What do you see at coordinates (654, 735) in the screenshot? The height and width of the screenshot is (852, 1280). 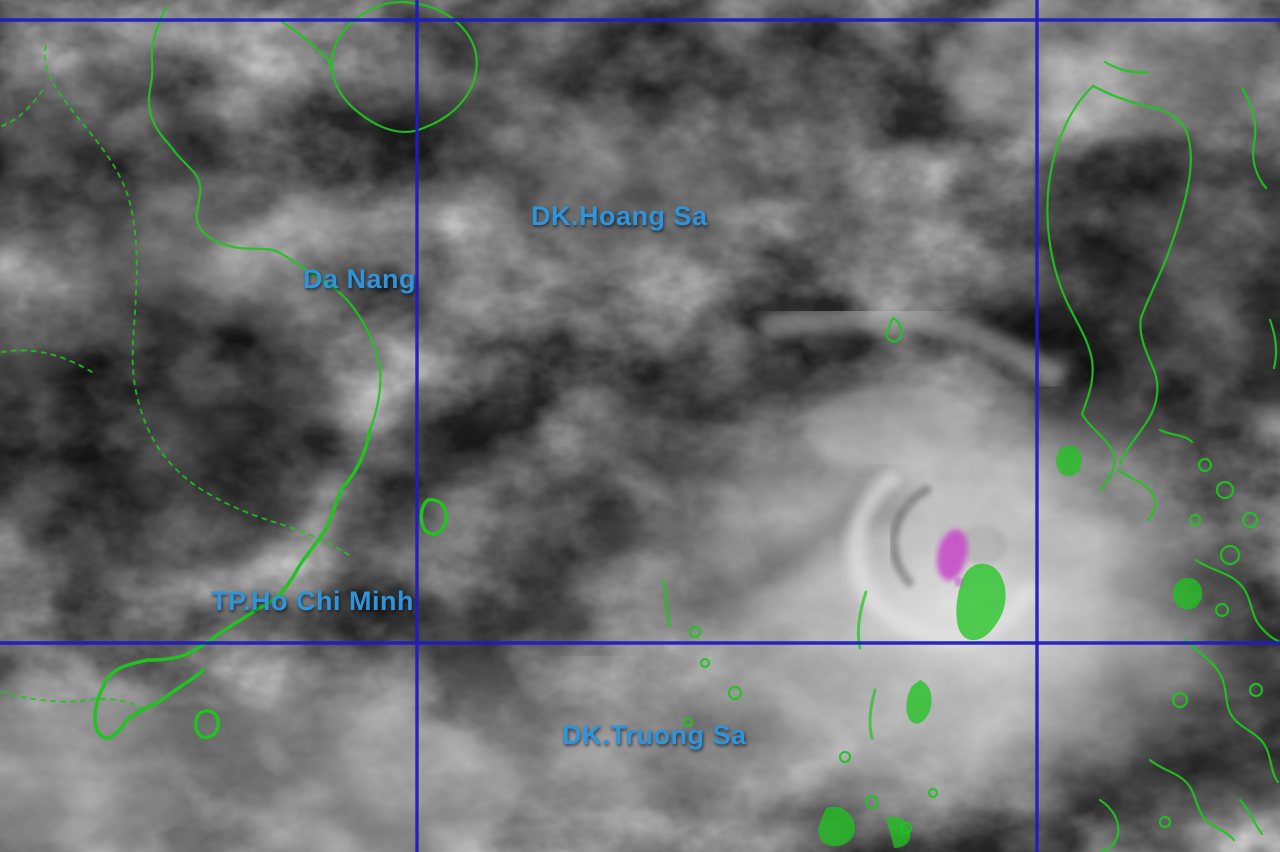 I see `place-label-truong-sa: DK.Truong Sa` at bounding box center [654, 735].